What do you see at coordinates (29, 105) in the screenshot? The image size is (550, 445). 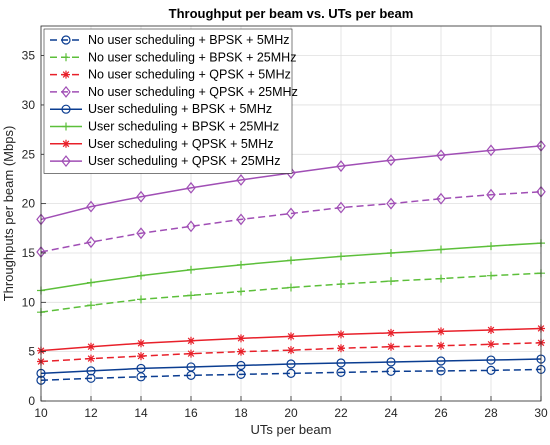 I see `y-tick-label: 30` at bounding box center [29, 105].